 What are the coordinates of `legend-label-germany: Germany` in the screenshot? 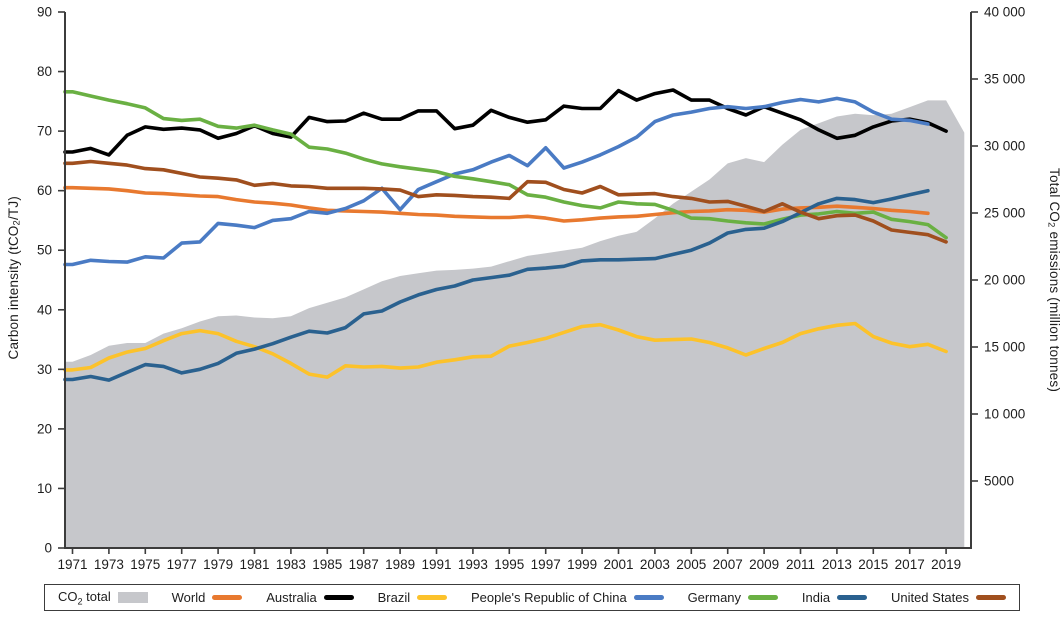 It's located at (714, 597).